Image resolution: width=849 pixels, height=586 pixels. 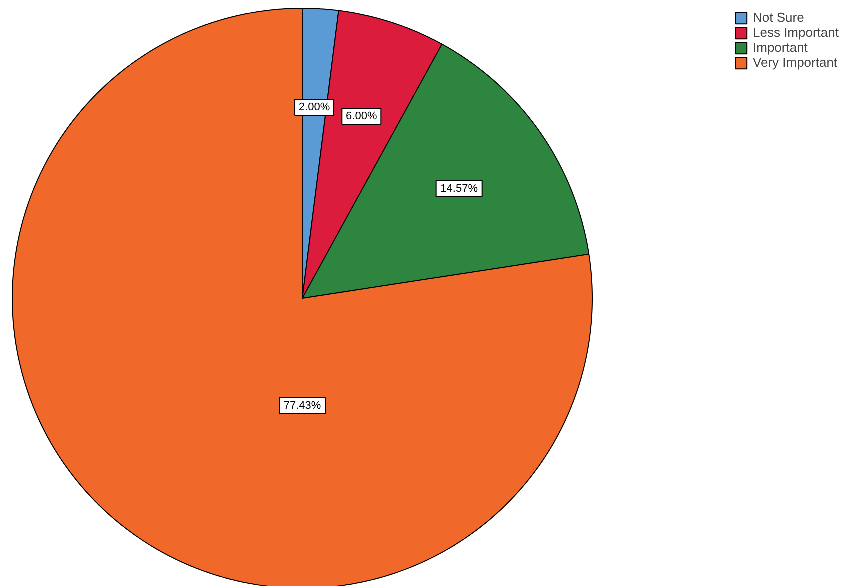 I want to click on data-label: 77.43%, so click(x=303, y=406).